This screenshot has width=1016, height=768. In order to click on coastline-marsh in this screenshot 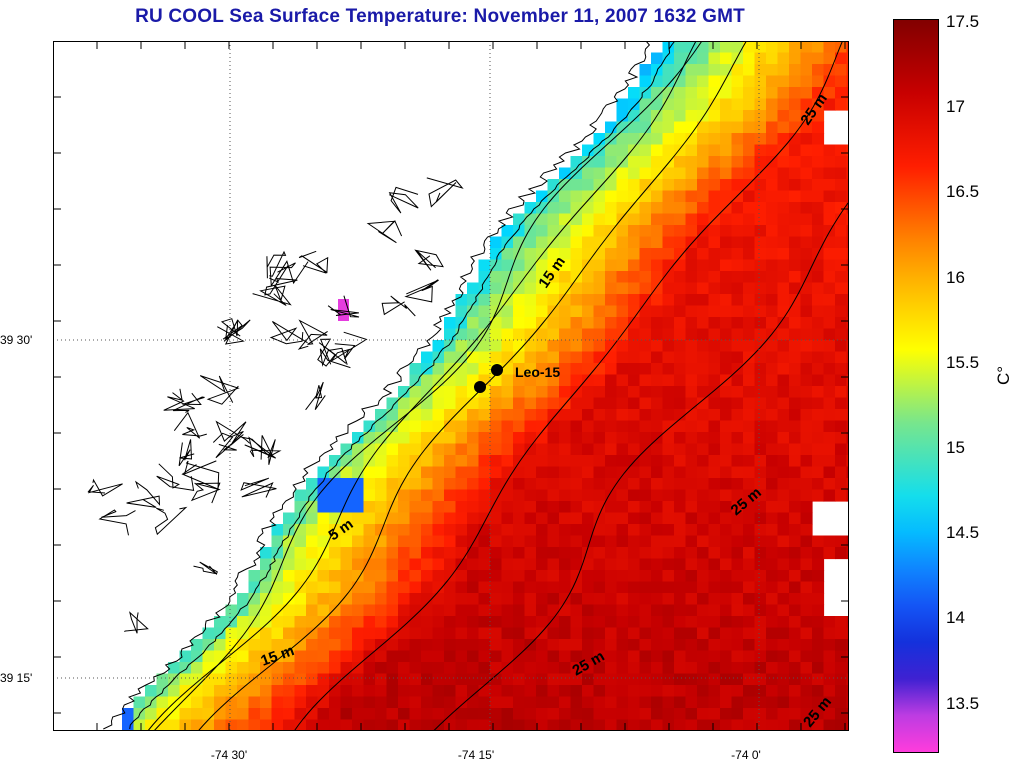, I will do `click(398, 306)`.